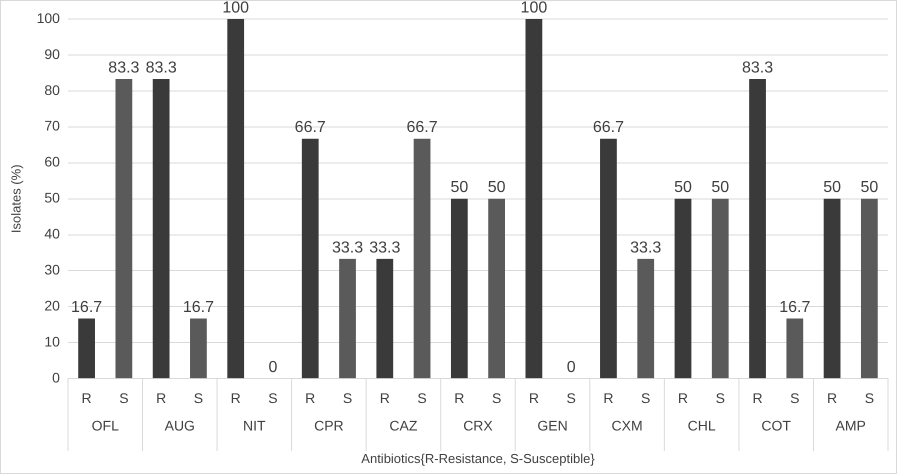 The width and height of the screenshot is (897, 474). Describe the element at coordinates (52, 306) in the screenshot. I see `y-tick-label: 20` at that location.